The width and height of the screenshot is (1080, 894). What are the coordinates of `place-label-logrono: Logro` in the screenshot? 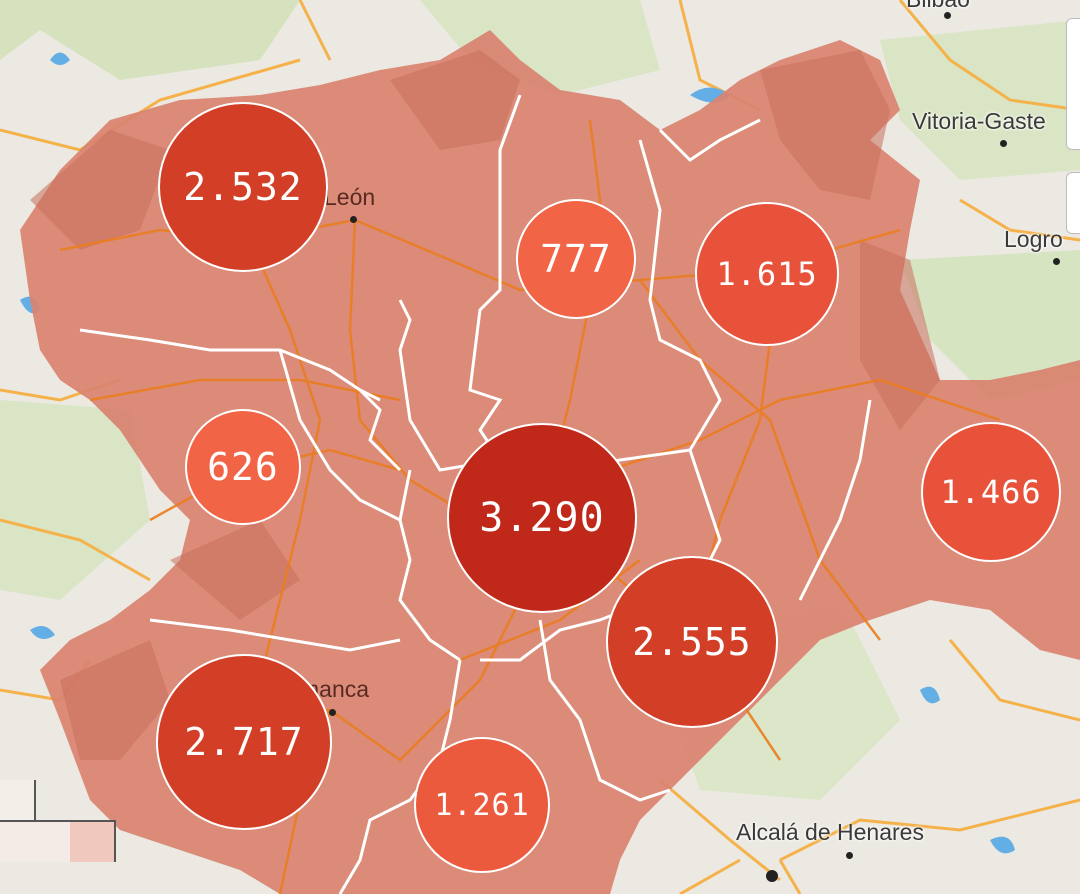 It's located at (1033, 239).